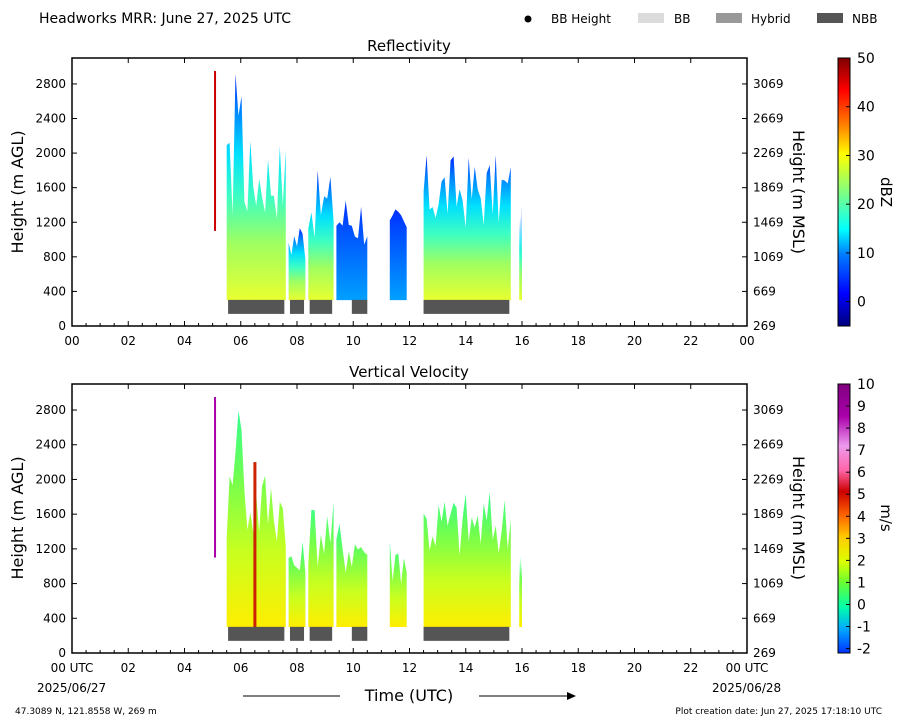 The width and height of the screenshot is (900, 725). Describe the element at coordinates (50, 445) in the screenshot. I see `velocity-ytick-label: 2400` at that location.